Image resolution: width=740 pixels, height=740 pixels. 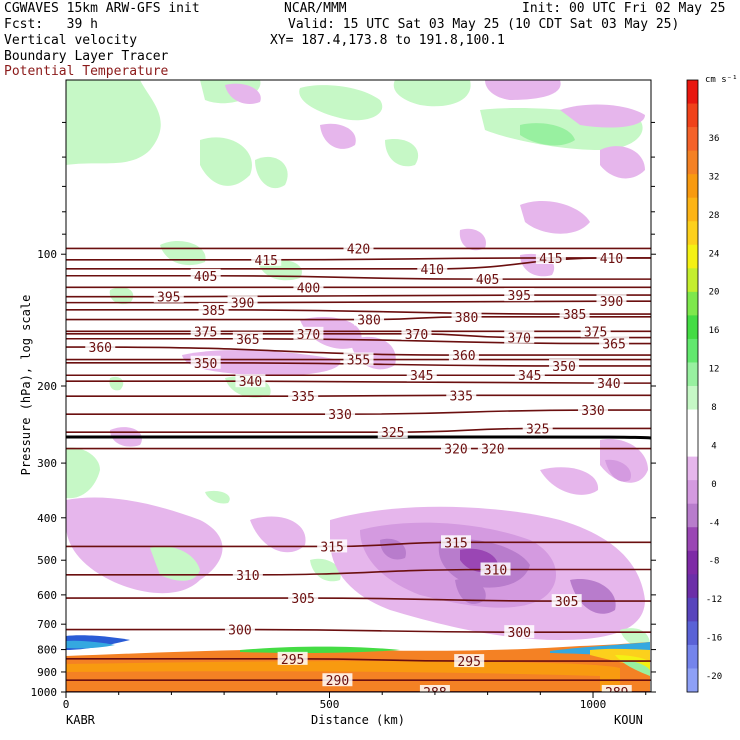 I want to click on header-forecast-hour: Fcst: 39 h, so click(x=51, y=24).